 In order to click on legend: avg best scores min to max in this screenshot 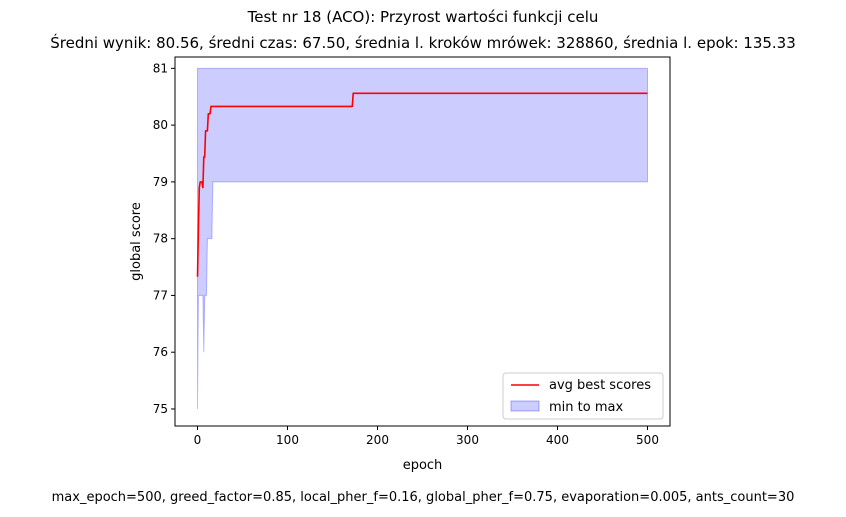, I will do `click(583, 396)`.